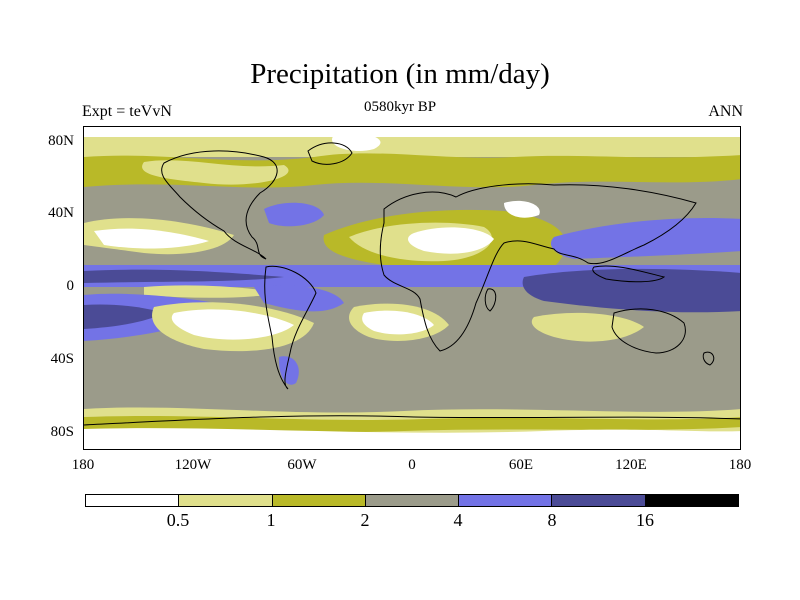 This screenshot has height=600, width=800. Describe the element at coordinates (271, 520) in the screenshot. I see `colorbar-label-1: 1` at that location.